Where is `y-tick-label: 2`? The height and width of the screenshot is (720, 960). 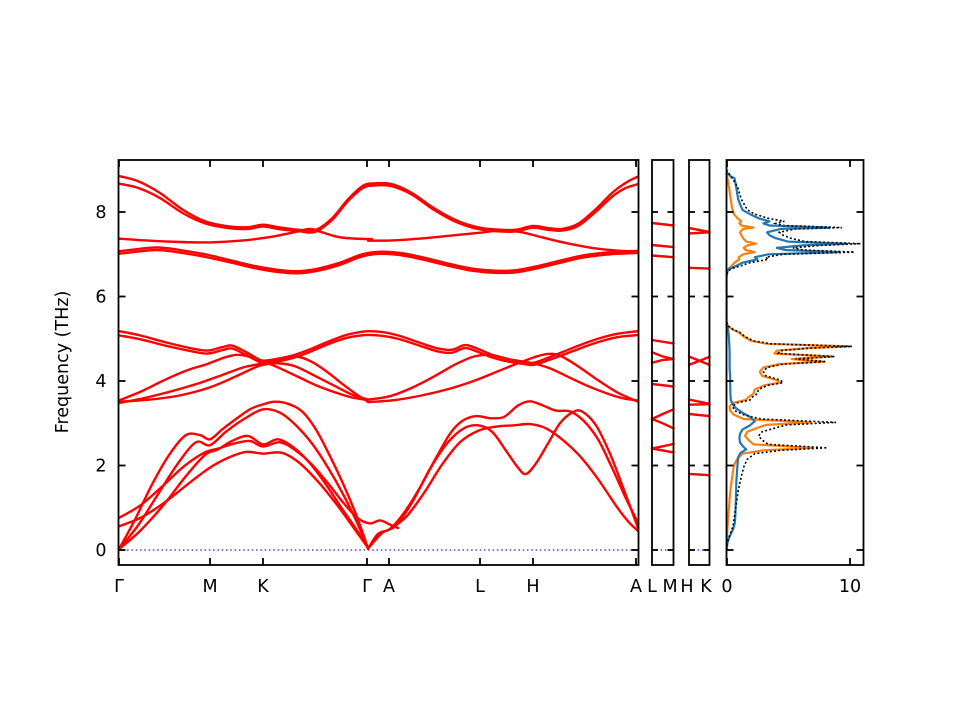
y-tick-label: 2 is located at coordinates (100, 467).